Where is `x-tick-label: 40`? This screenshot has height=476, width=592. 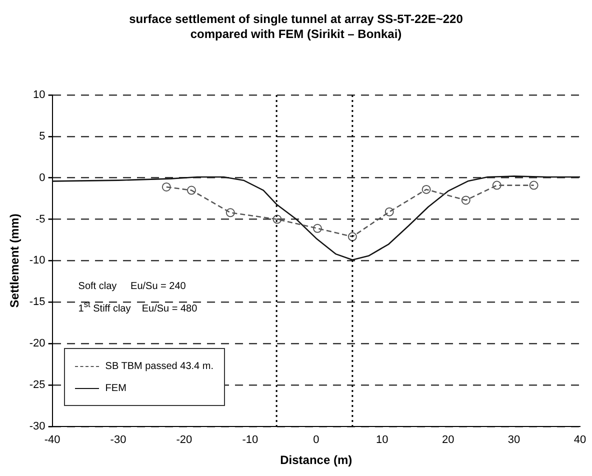
x-tick-label: 40 is located at coordinates (580, 440).